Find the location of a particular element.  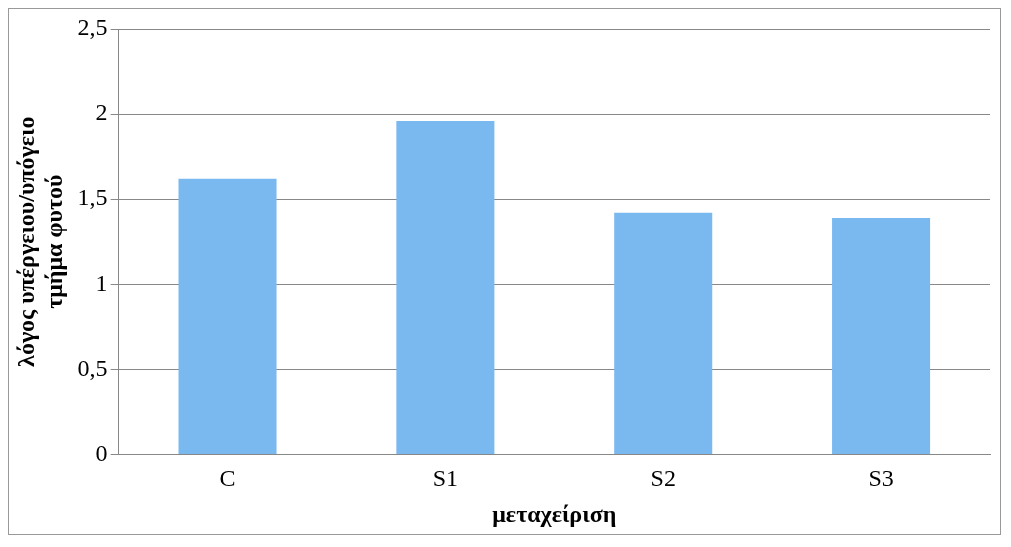

x-tick-label: S1 is located at coordinates (445, 478).